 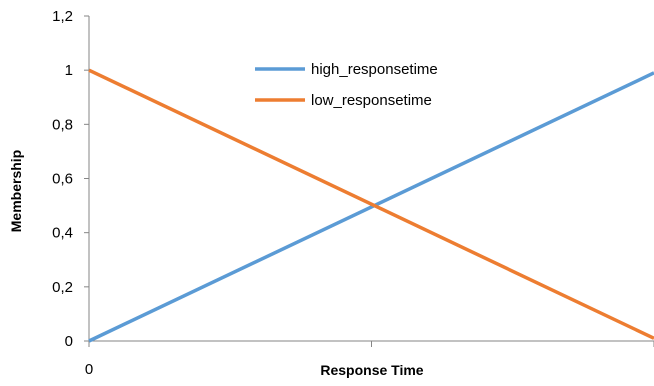 I want to click on y-axis-title: Membership, so click(x=16, y=191).